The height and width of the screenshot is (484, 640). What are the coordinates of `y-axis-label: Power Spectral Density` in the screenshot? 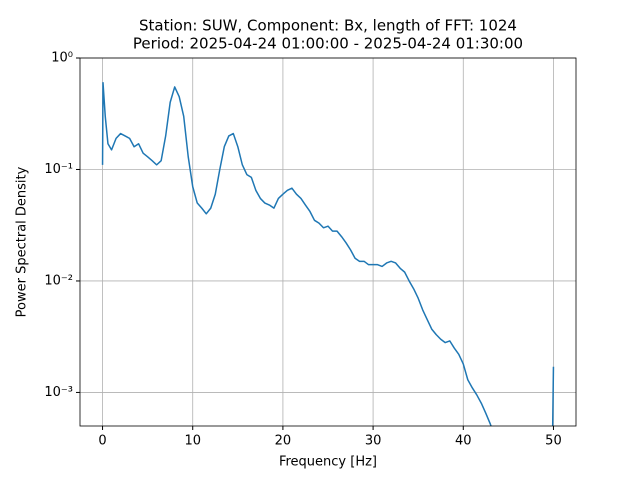 It's located at (22, 241).